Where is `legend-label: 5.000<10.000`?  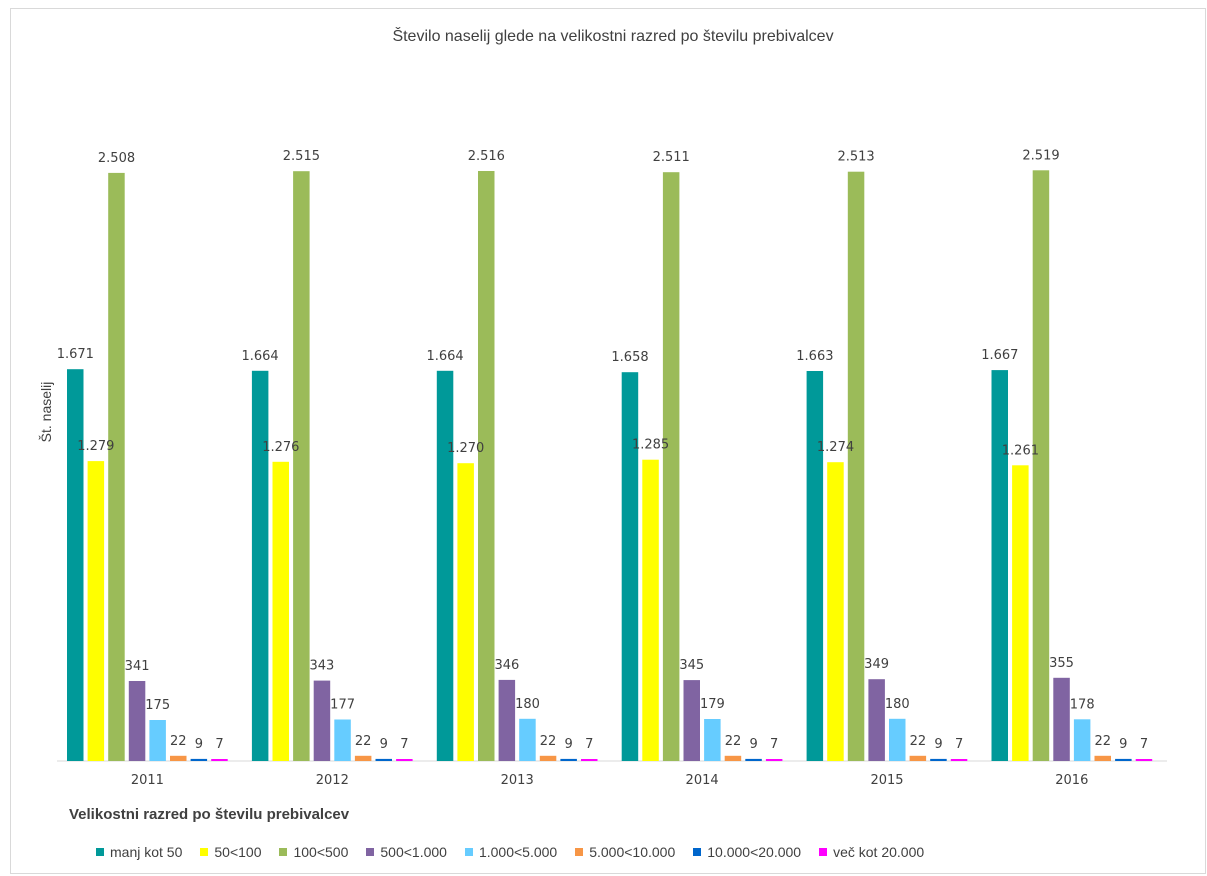
legend-label: 5.000<10.000 is located at coordinates (632, 852).